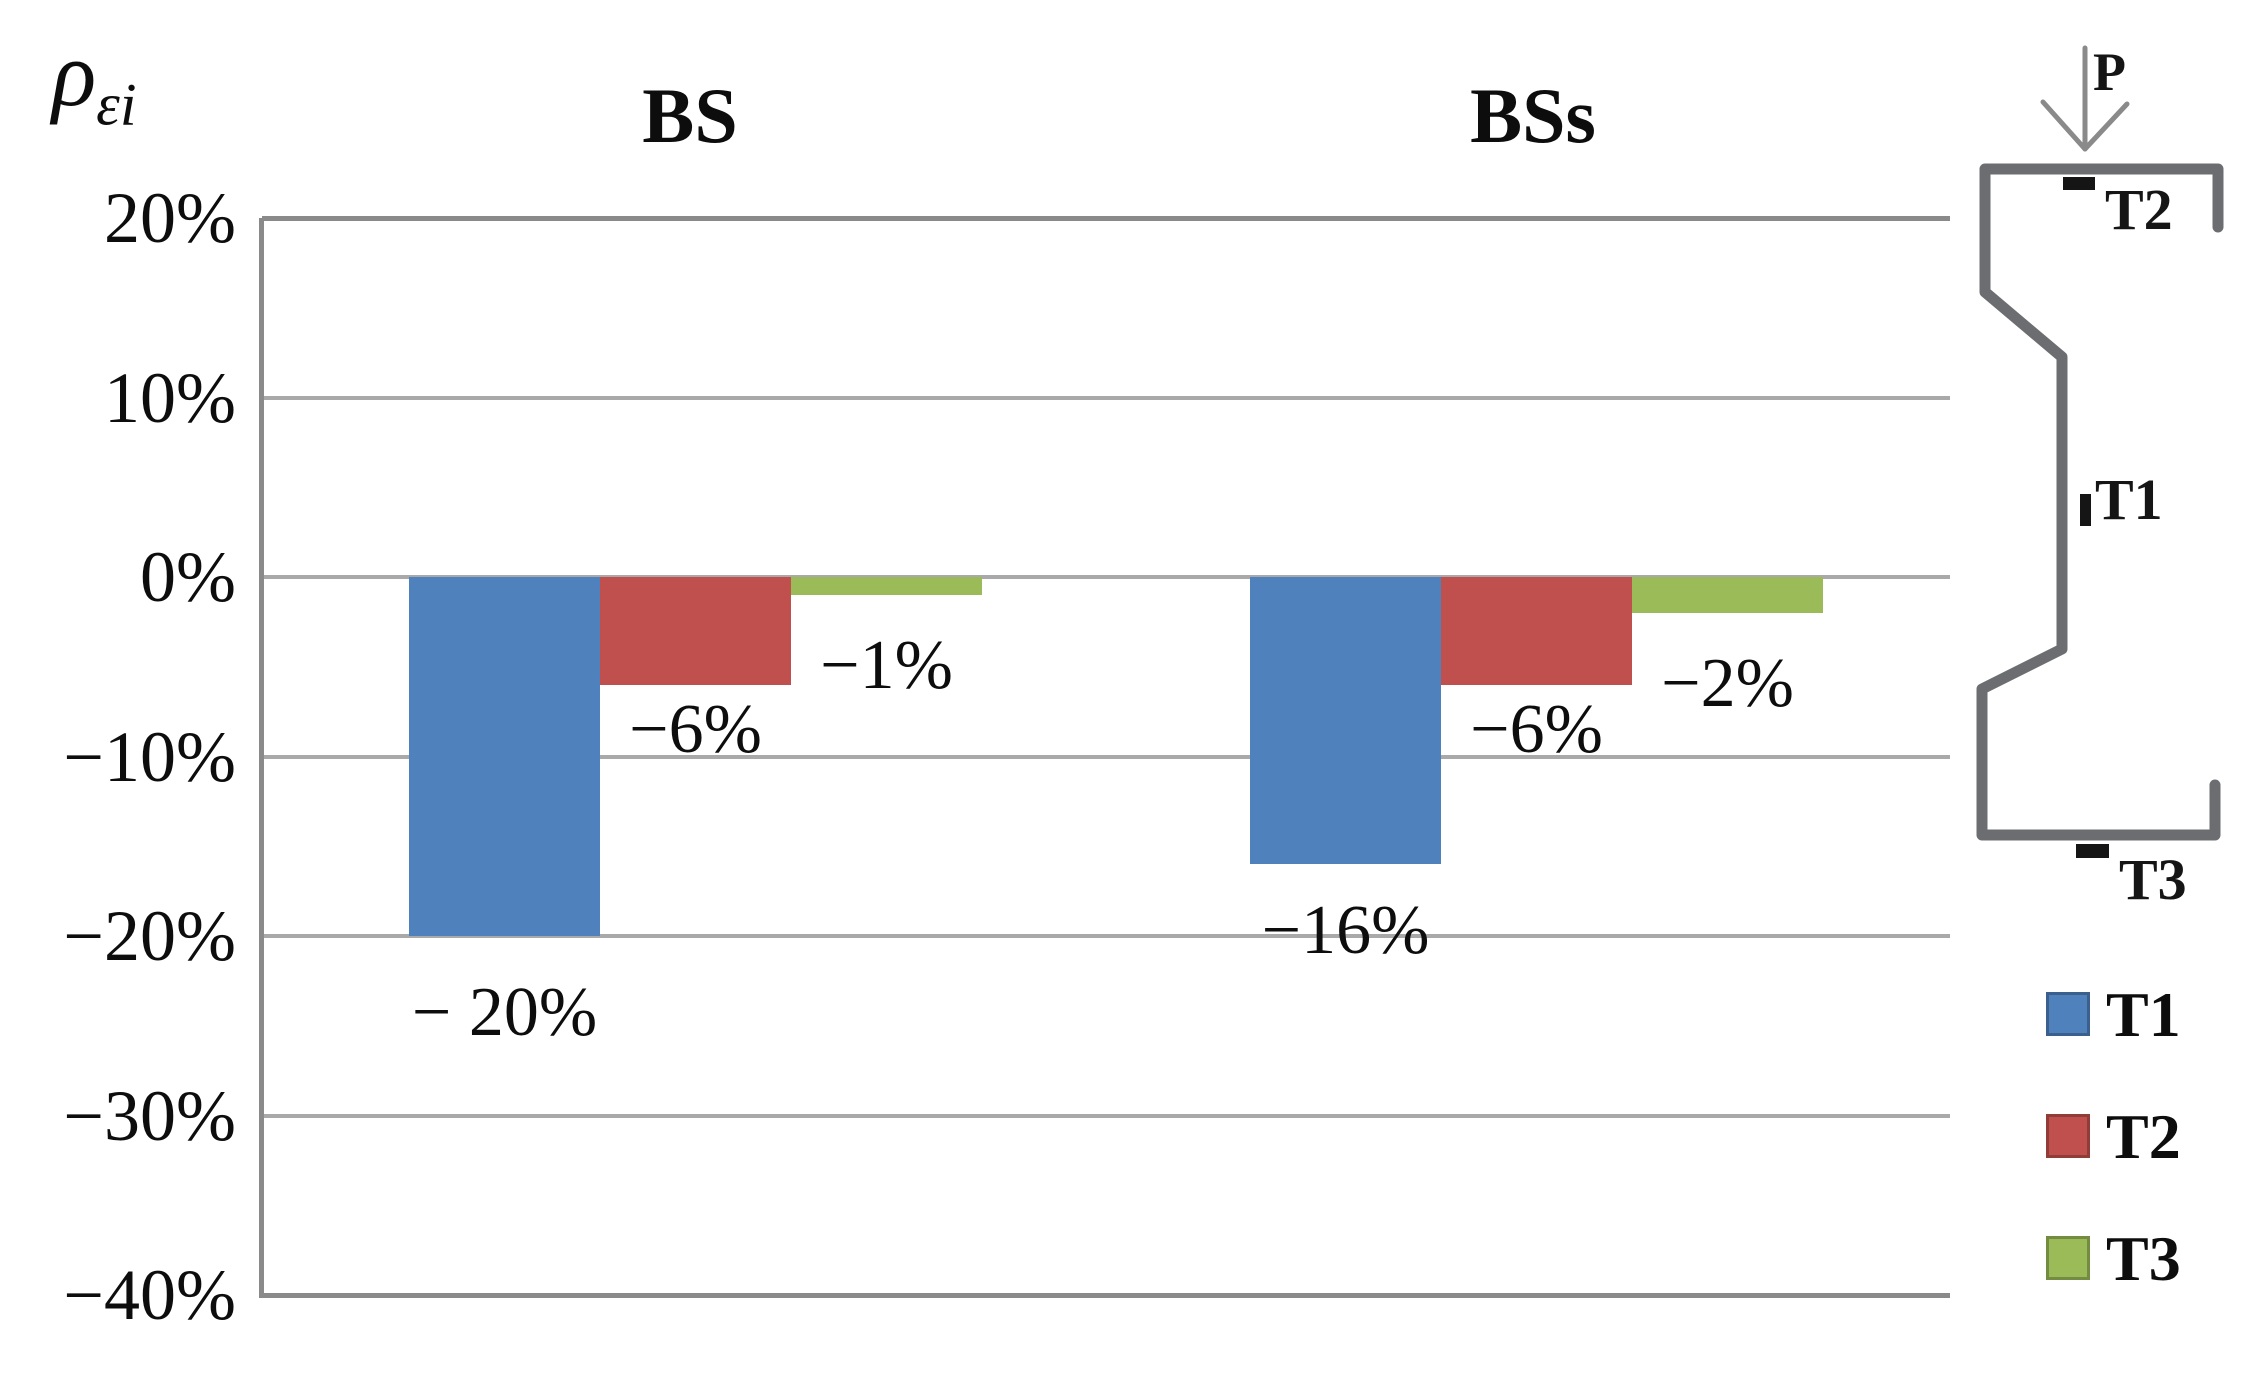 The width and height of the screenshot is (2248, 1384). What do you see at coordinates (149, 756) in the screenshot?
I see `y-tick-label: −10%` at bounding box center [149, 756].